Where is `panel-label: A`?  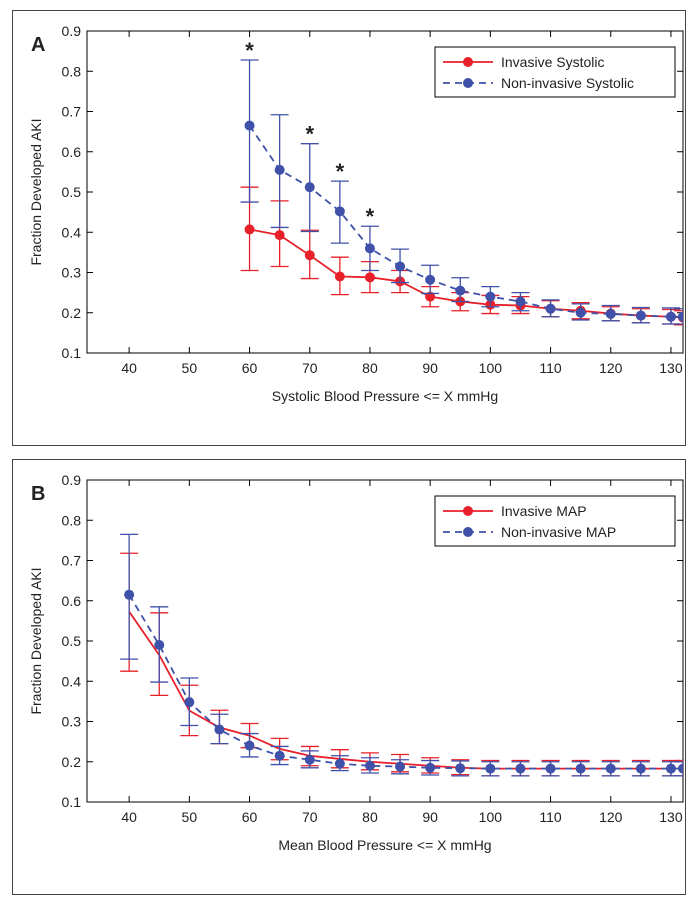
panel-label: A is located at coordinates (38, 45).